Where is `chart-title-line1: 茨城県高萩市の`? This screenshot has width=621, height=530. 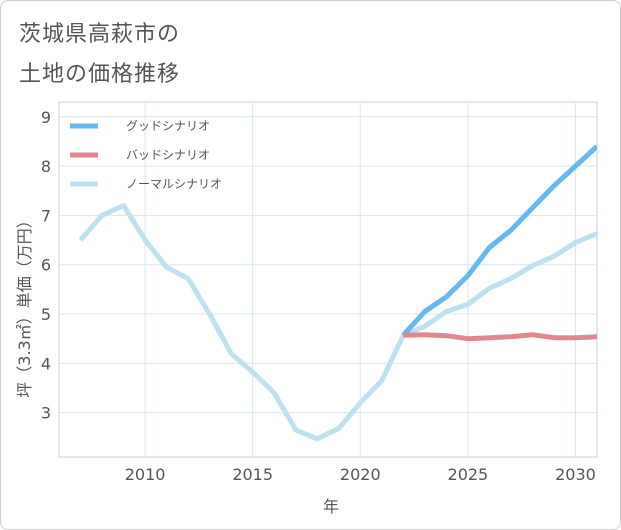
chart-title-line1: 茨城県高萩市の is located at coordinates (100, 34).